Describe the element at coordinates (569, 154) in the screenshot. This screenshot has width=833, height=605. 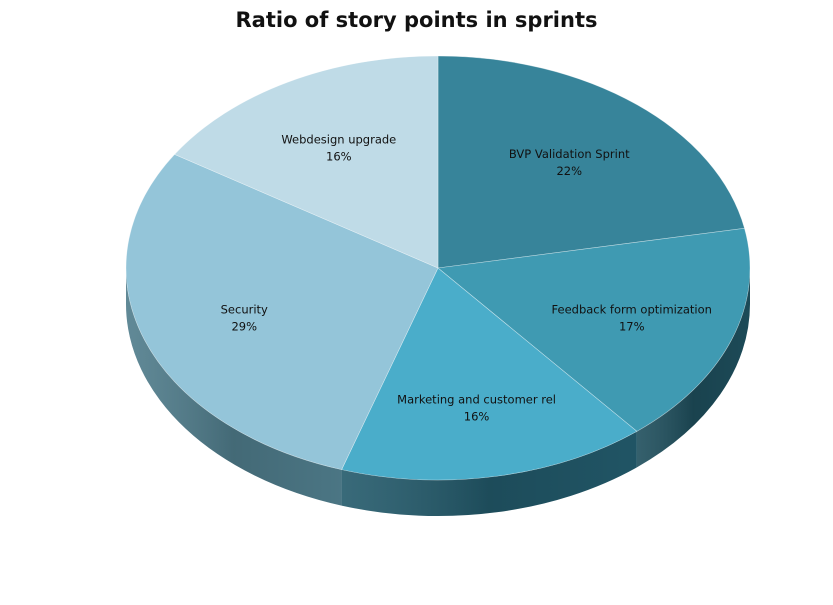
I see `slice-label-1: BVP Validation Sprint` at that location.